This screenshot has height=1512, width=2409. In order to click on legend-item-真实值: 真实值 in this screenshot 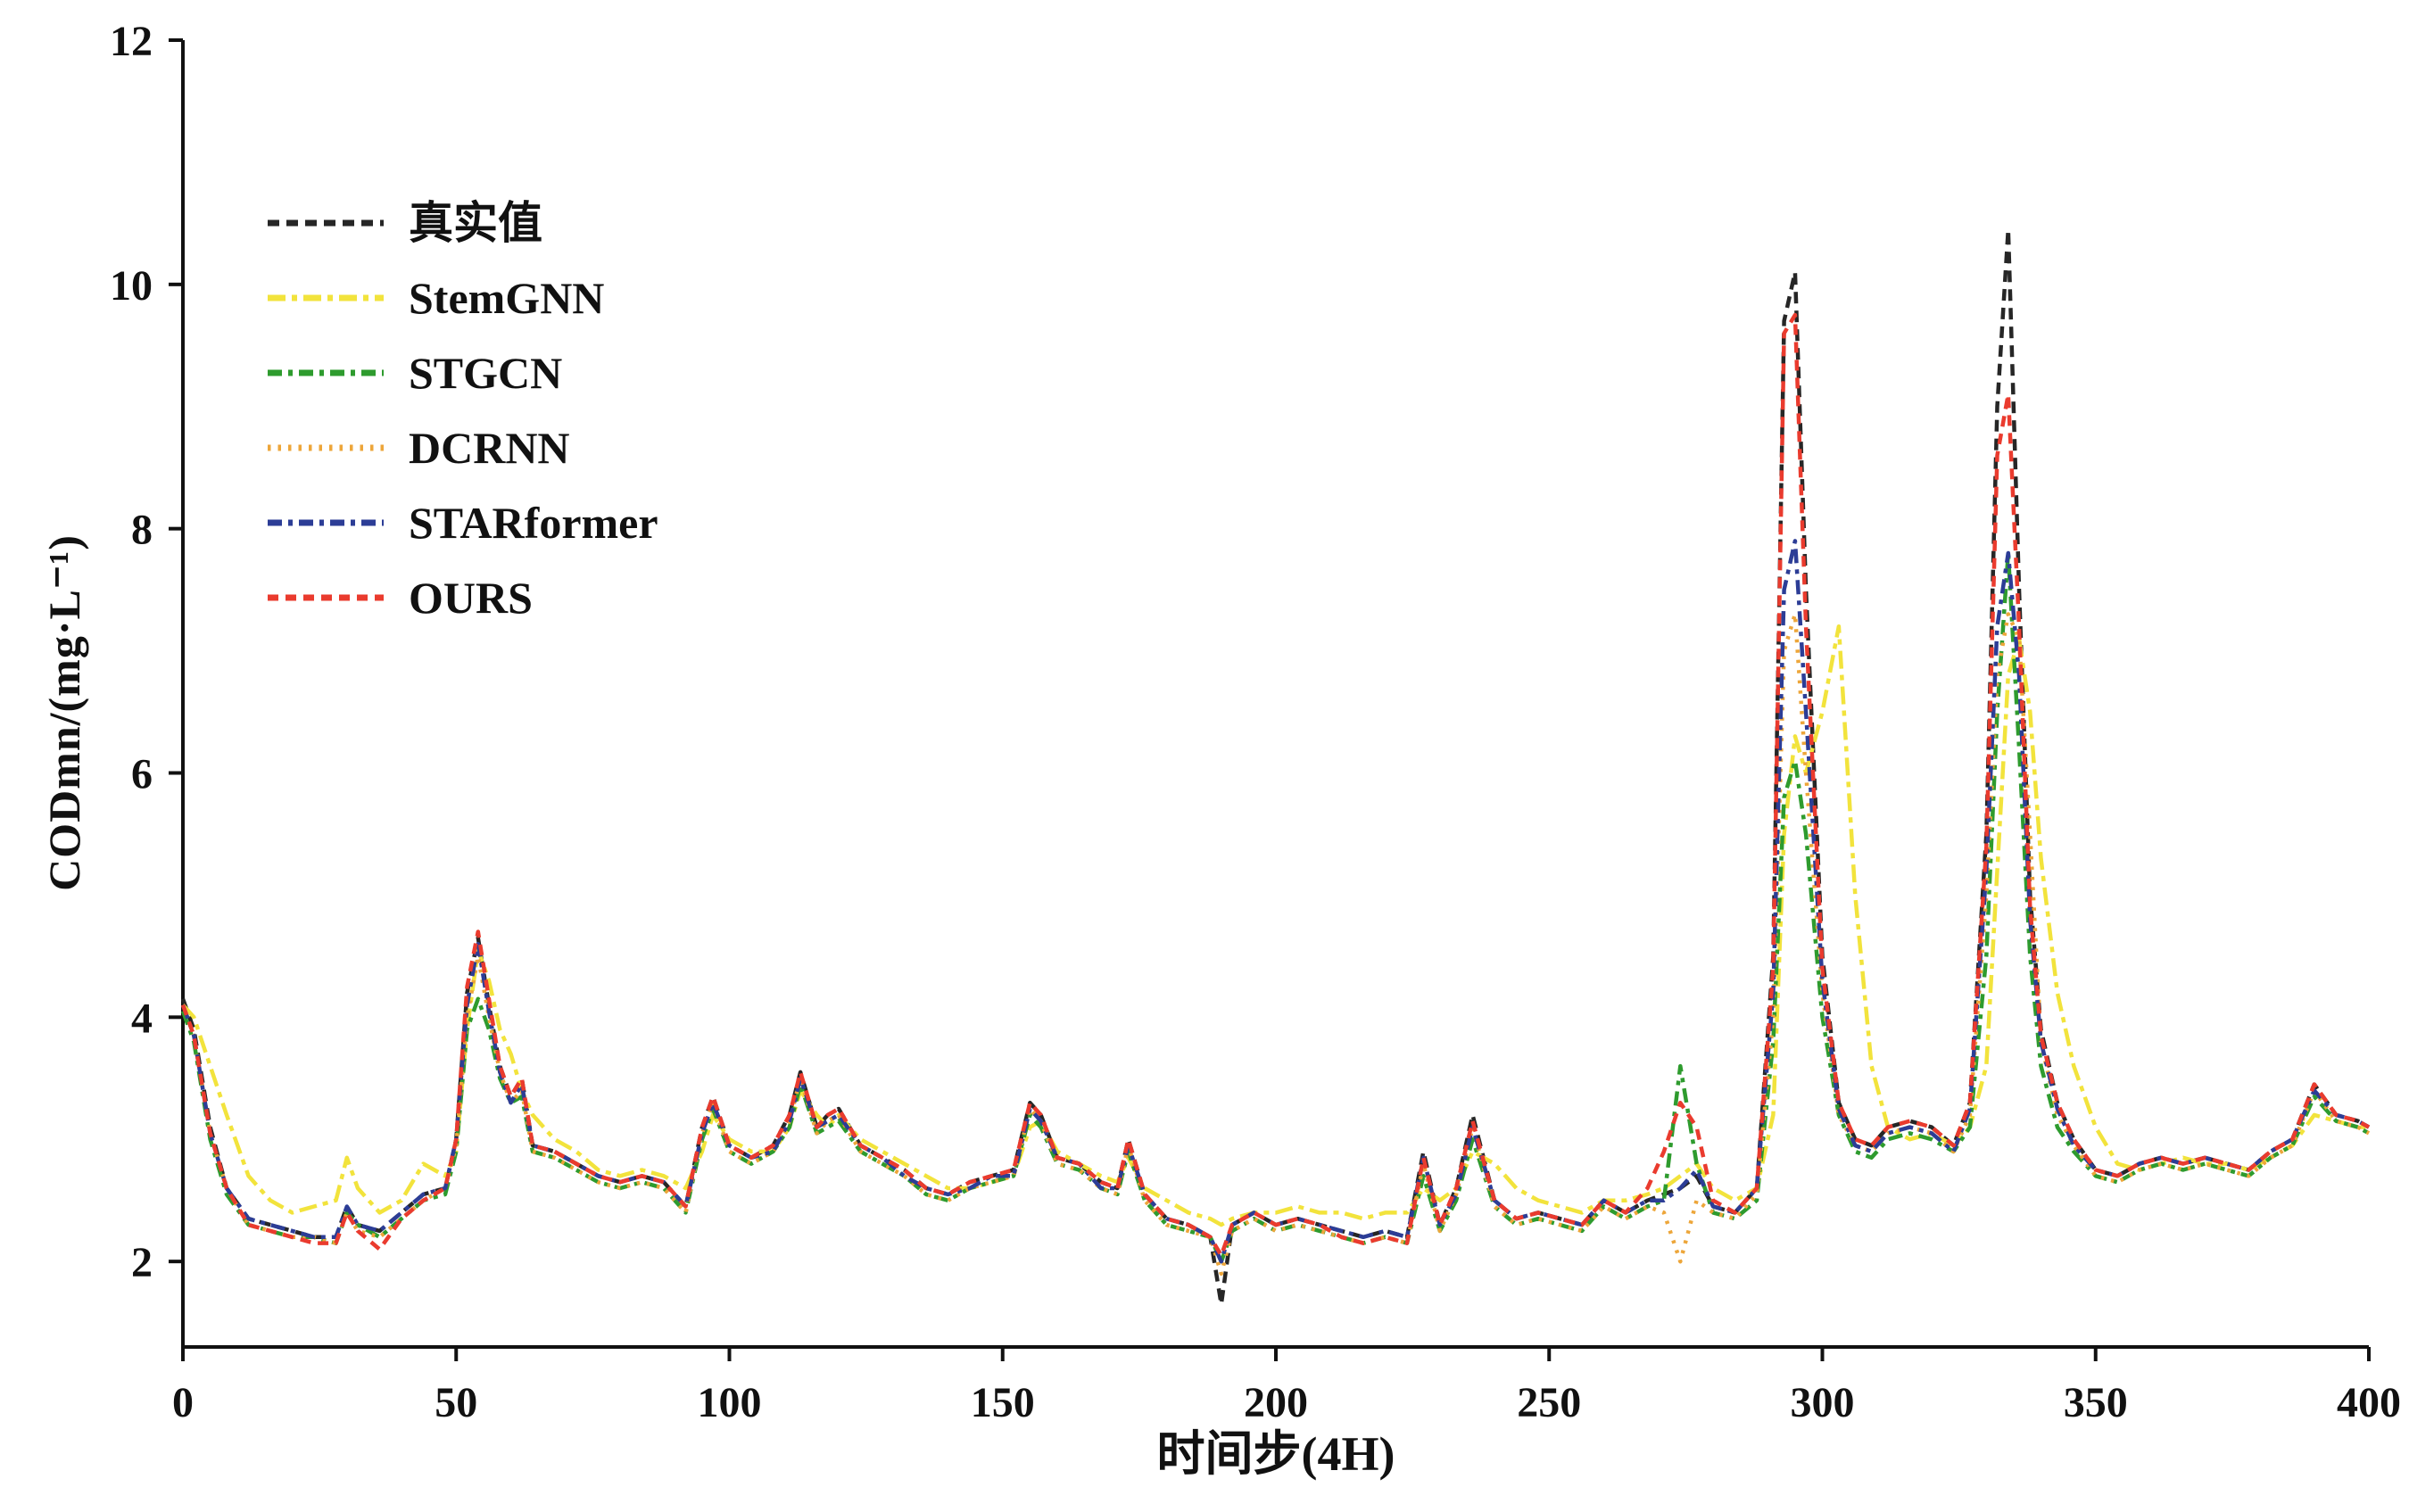, I will do `click(463, 223)`.